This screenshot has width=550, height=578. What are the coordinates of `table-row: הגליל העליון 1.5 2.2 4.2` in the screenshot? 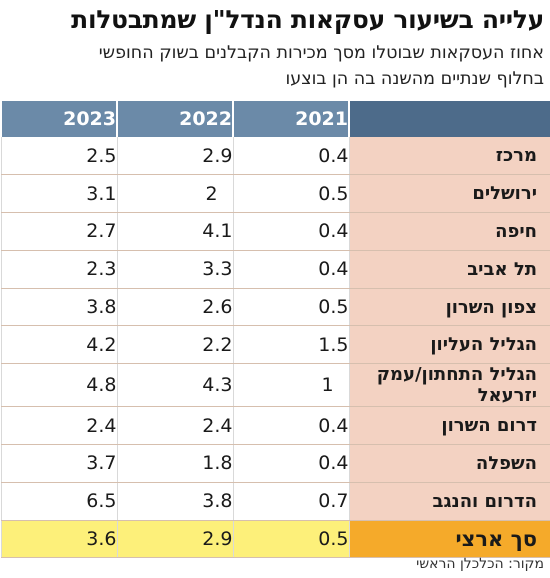 It's located at (275, 345).